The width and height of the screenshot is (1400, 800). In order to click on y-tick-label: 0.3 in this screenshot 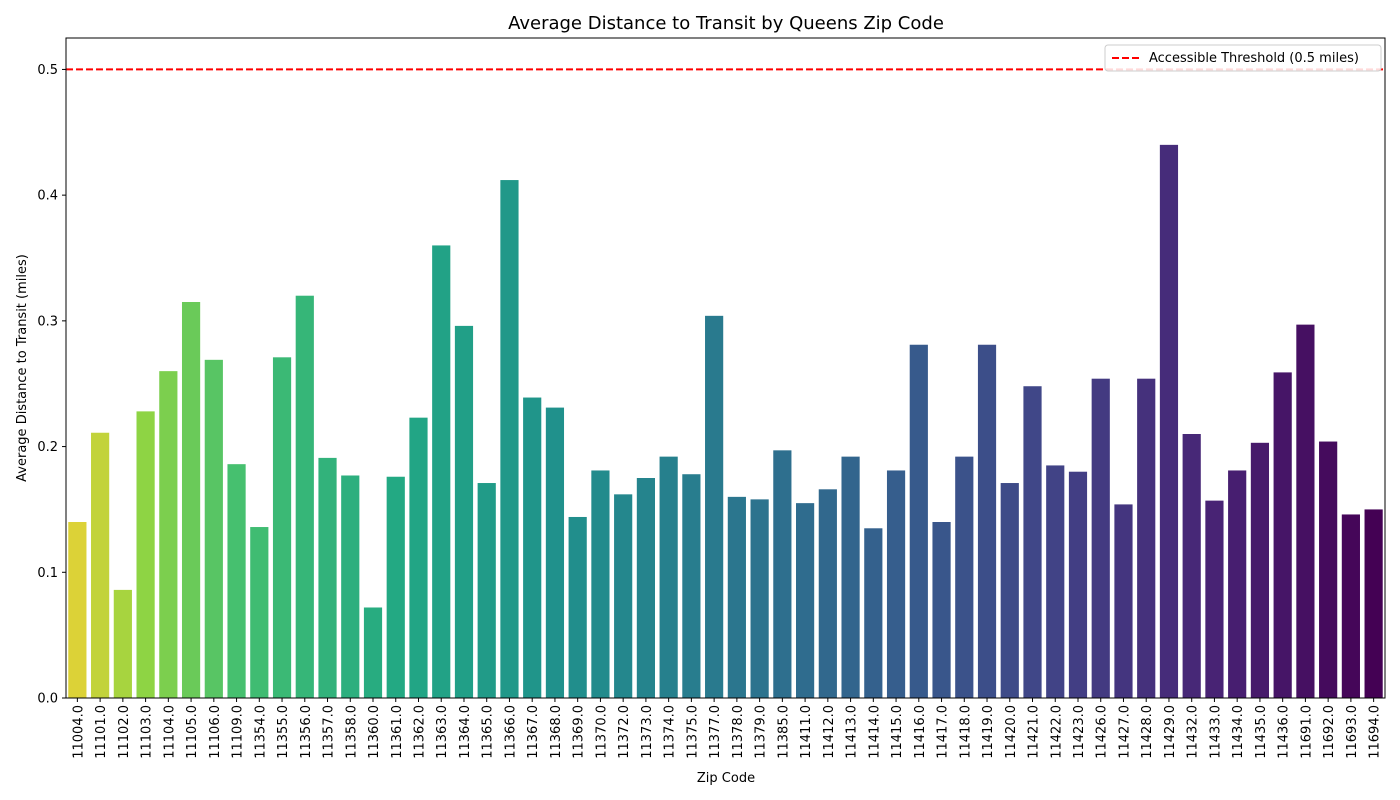, I will do `click(47, 321)`.